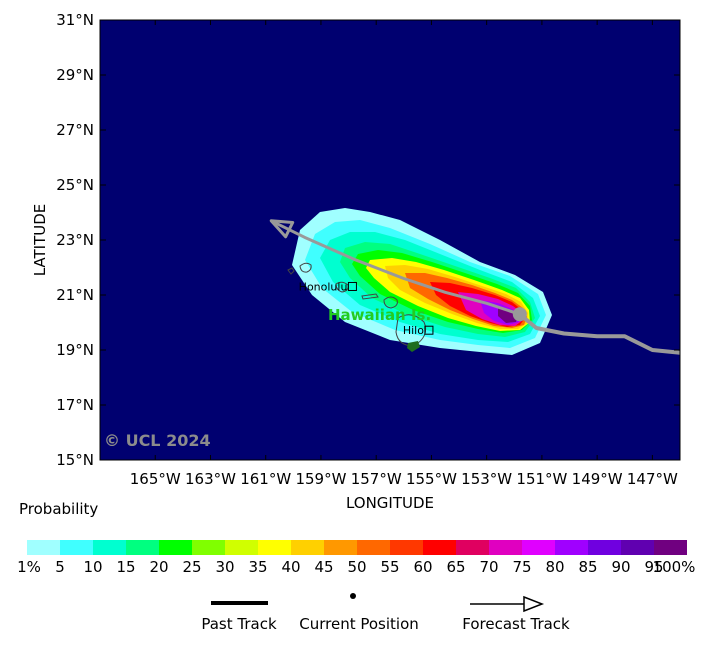 This screenshot has width=720, height=667. Describe the element at coordinates (155, 479) in the screenshot. I see `x-tick-label: 165°W` at that location.